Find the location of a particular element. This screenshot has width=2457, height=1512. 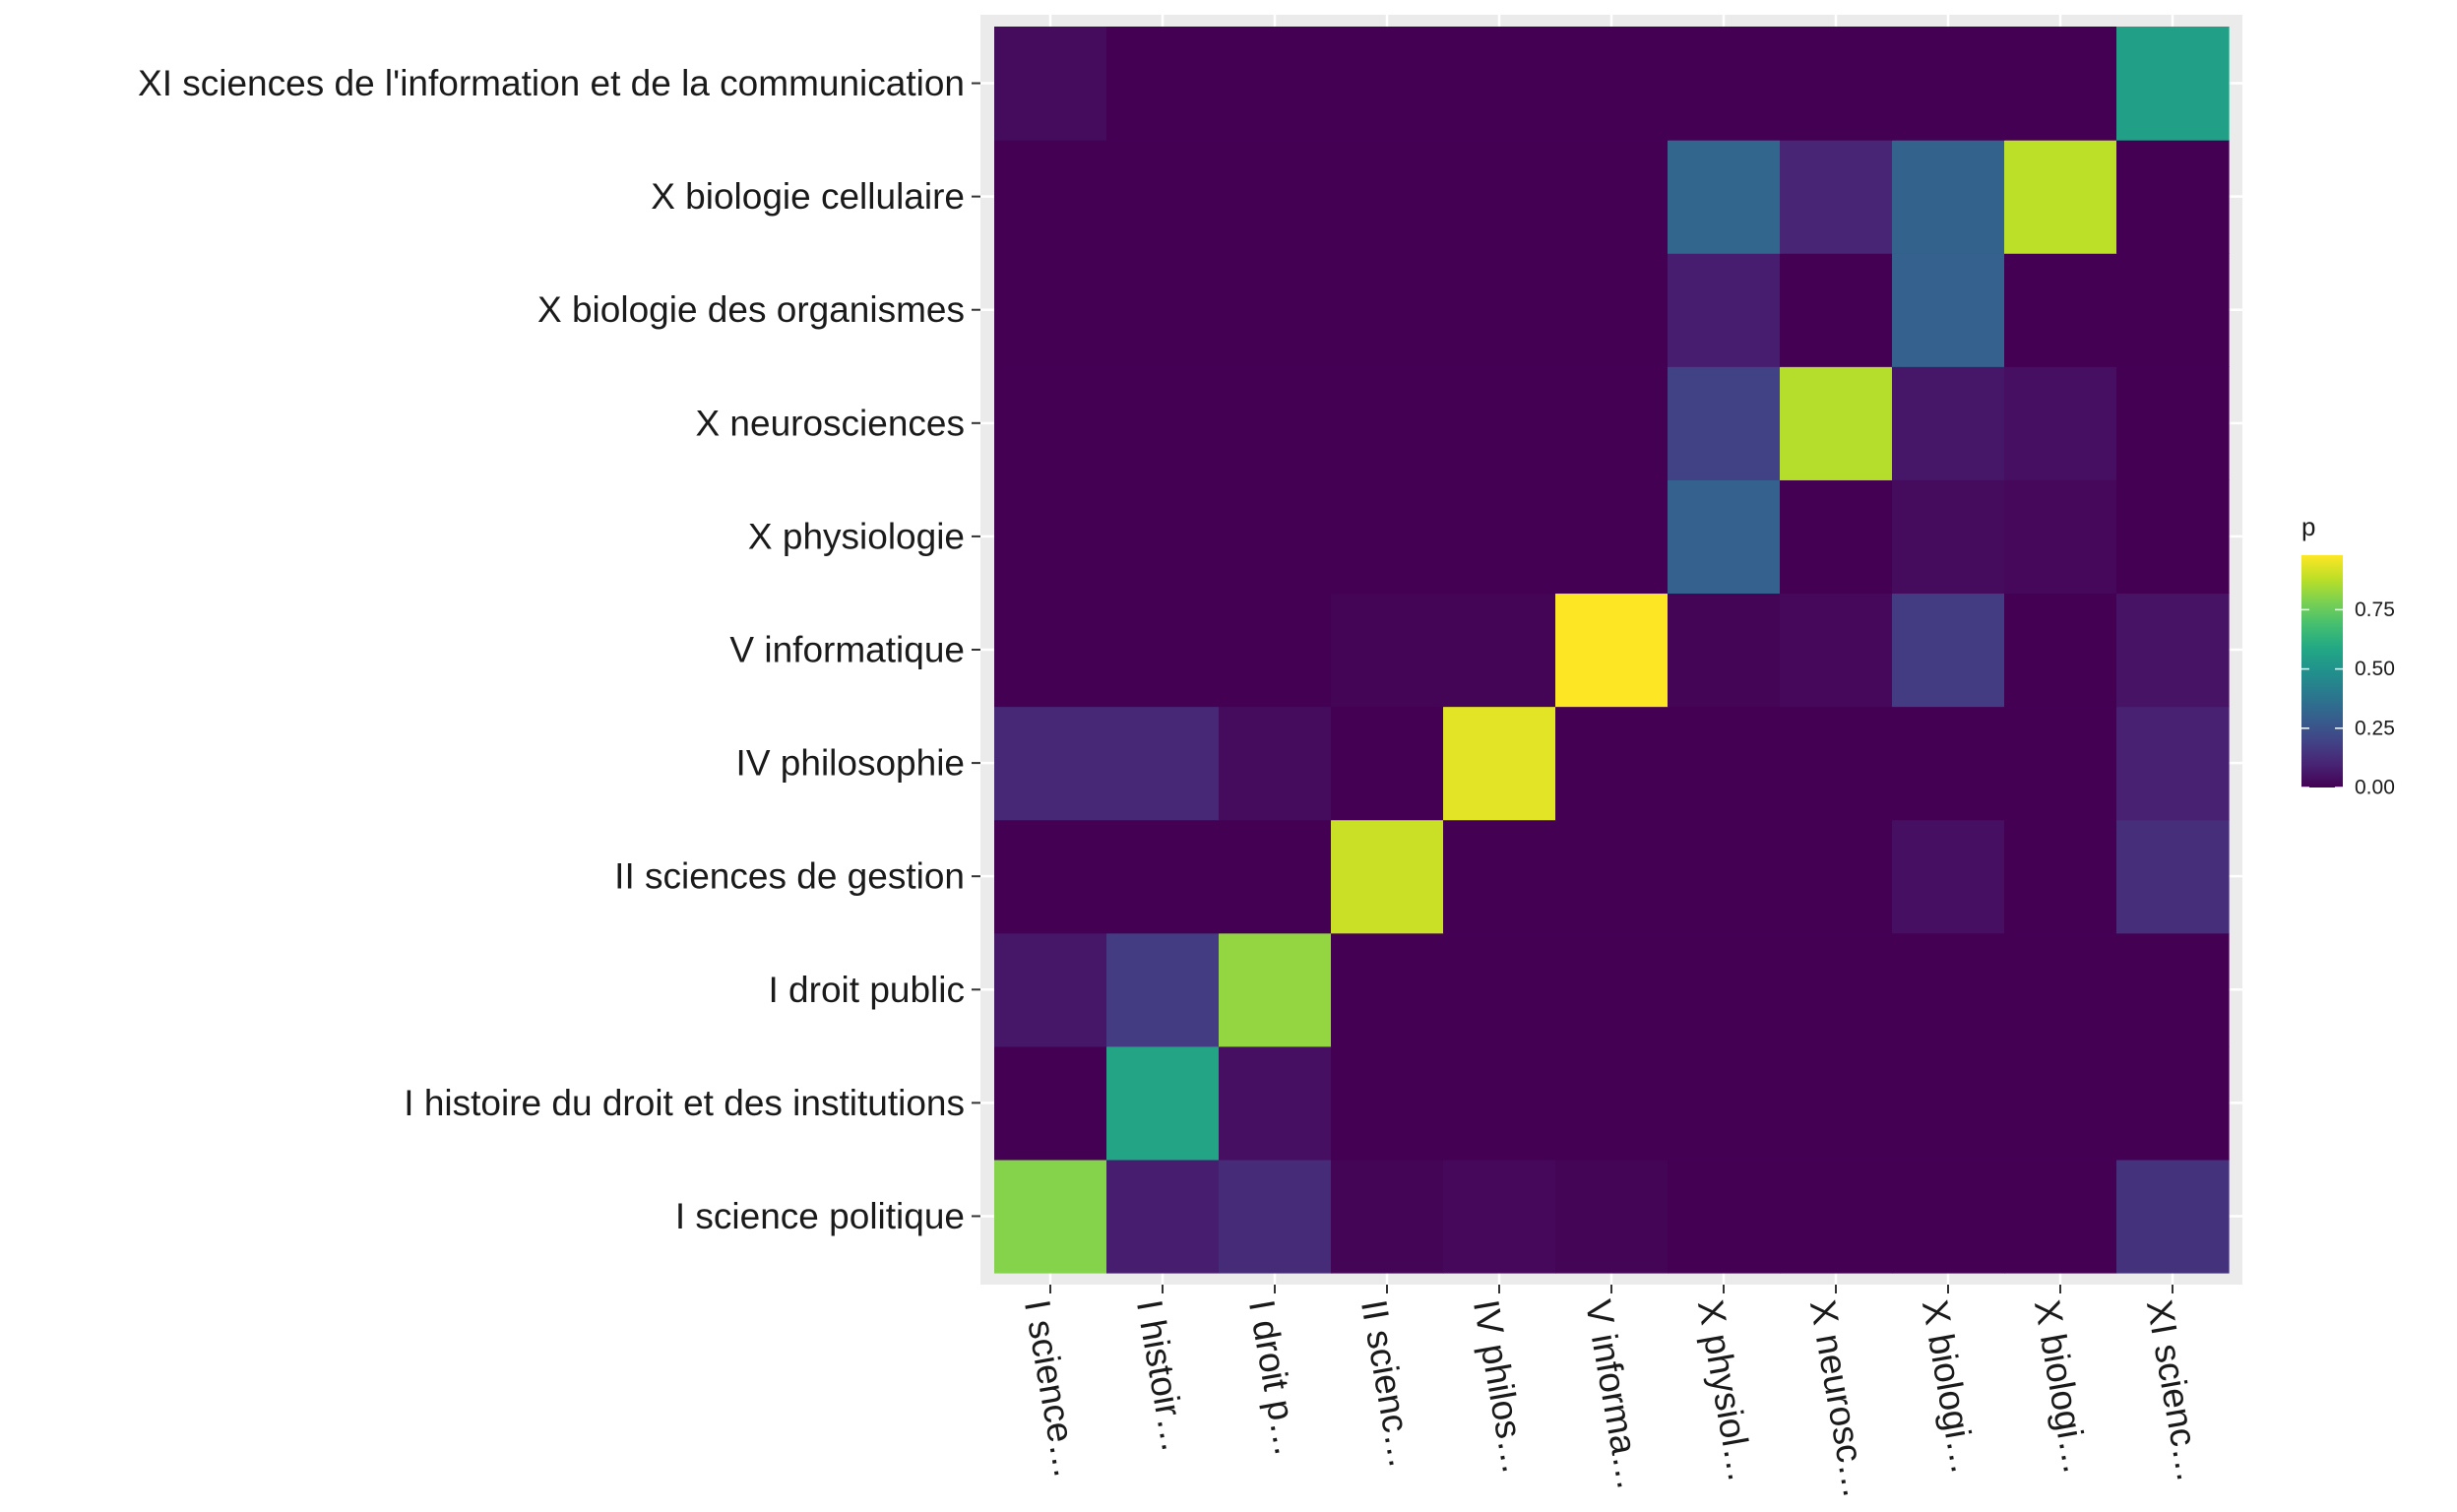

color-legend: p 0.00 0.25 0.50 0.75 is located at coordinates (2348, 655).